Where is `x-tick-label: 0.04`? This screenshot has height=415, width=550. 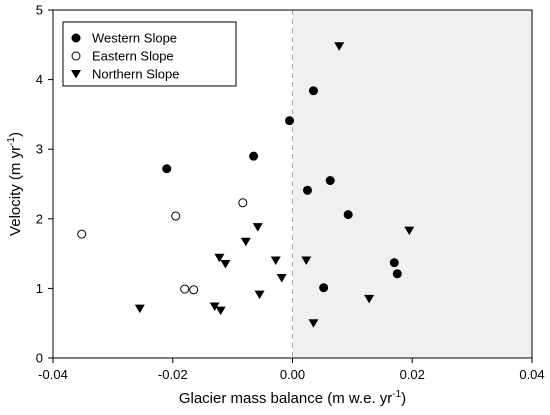 x-tick-label: 0.04 is located at coordinates (531, 374).